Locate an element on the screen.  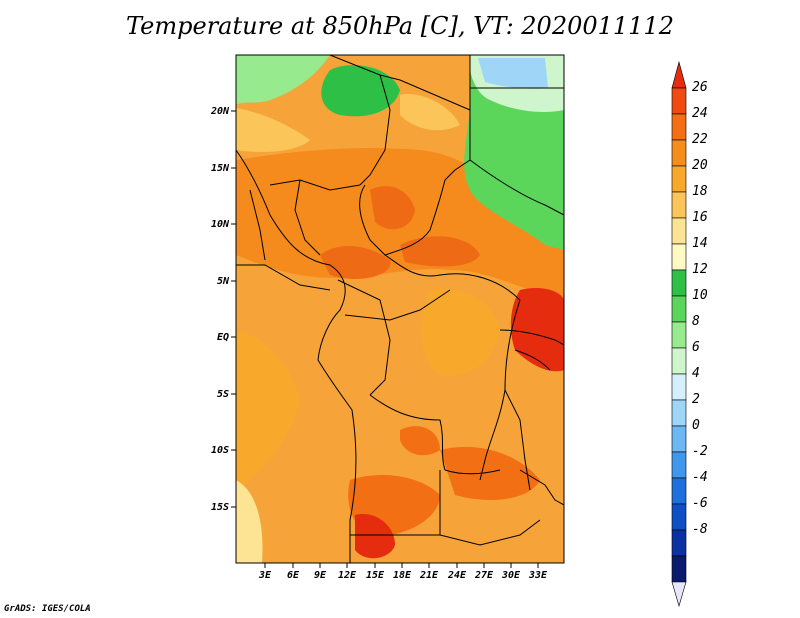
colorbar-label: -6 is located at coordinates (700, 503).